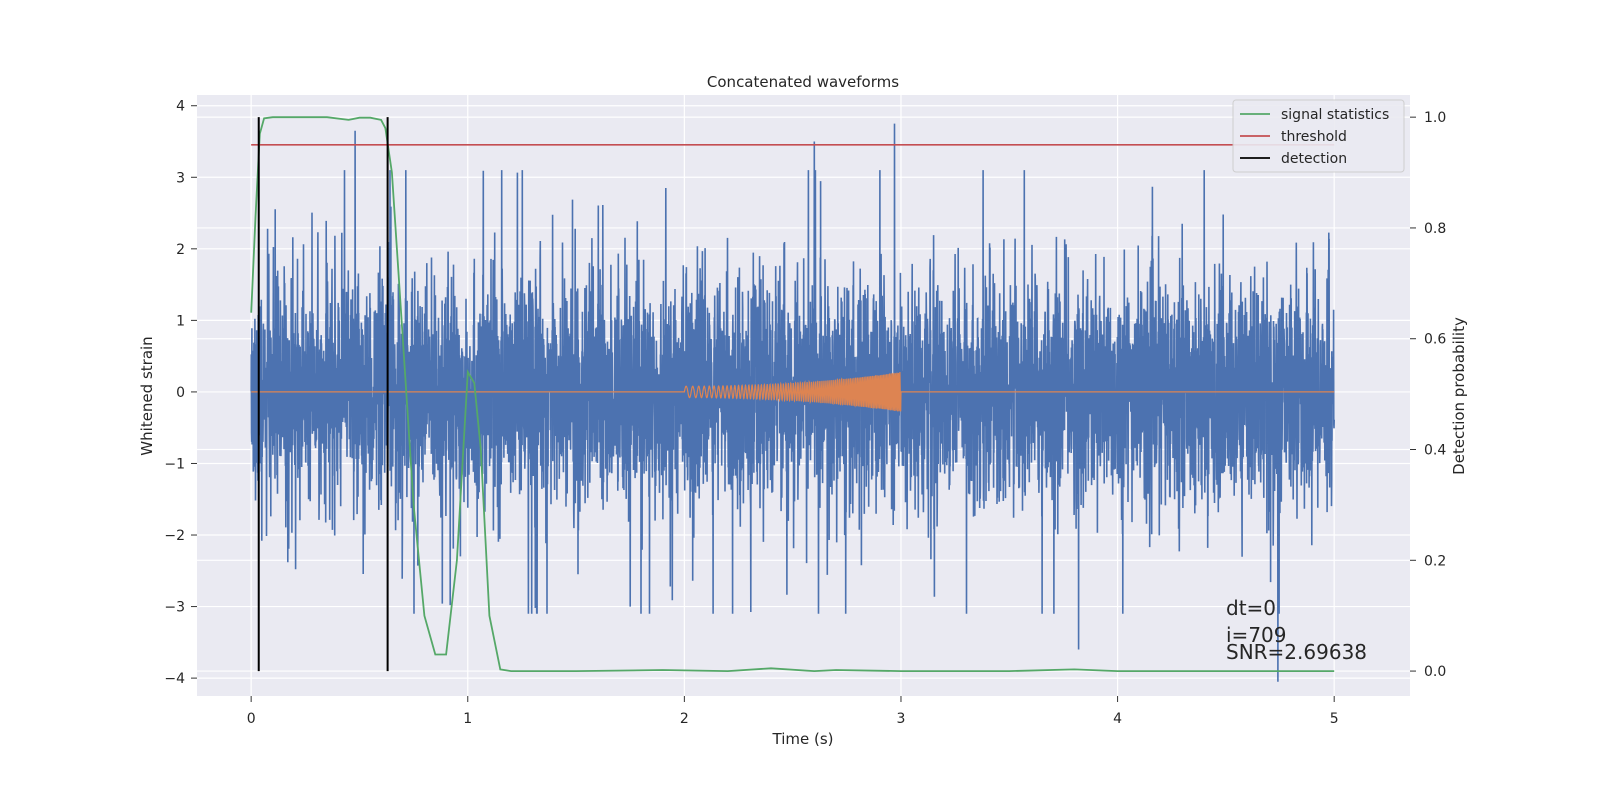 The height and width of the screenshot is (800, 1600). I want to click on detection-lines, so click(323, 394).